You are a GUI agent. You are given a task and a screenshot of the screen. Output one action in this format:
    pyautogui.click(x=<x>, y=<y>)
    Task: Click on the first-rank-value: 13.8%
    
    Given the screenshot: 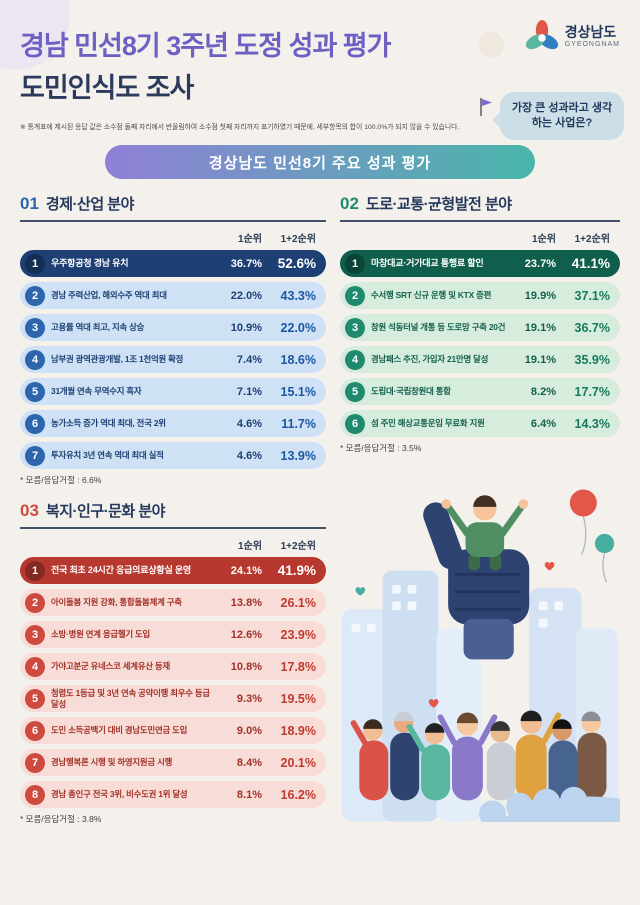 What is the action you would take?
    pyautogui.click(x=246, y=602)
    